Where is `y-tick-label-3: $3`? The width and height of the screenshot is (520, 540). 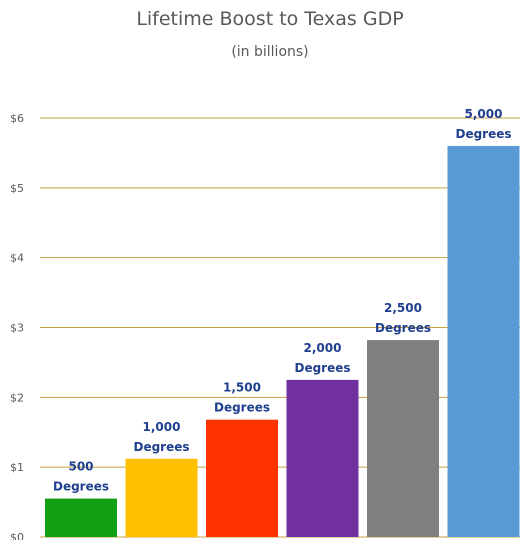 y-tick-label-3: $3 is located at coordinates (17, 328).